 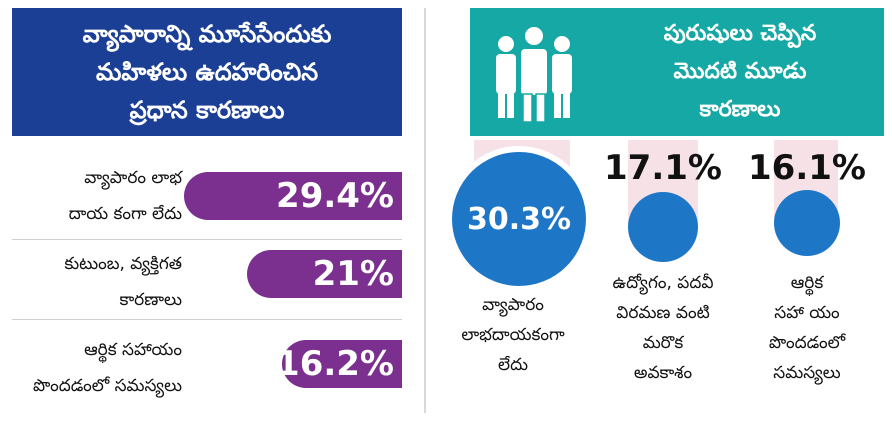 I want to click on bubble-category-label: వ్యాపారం లాభదాయకంగా లేదు, so click(x=513, y=335).